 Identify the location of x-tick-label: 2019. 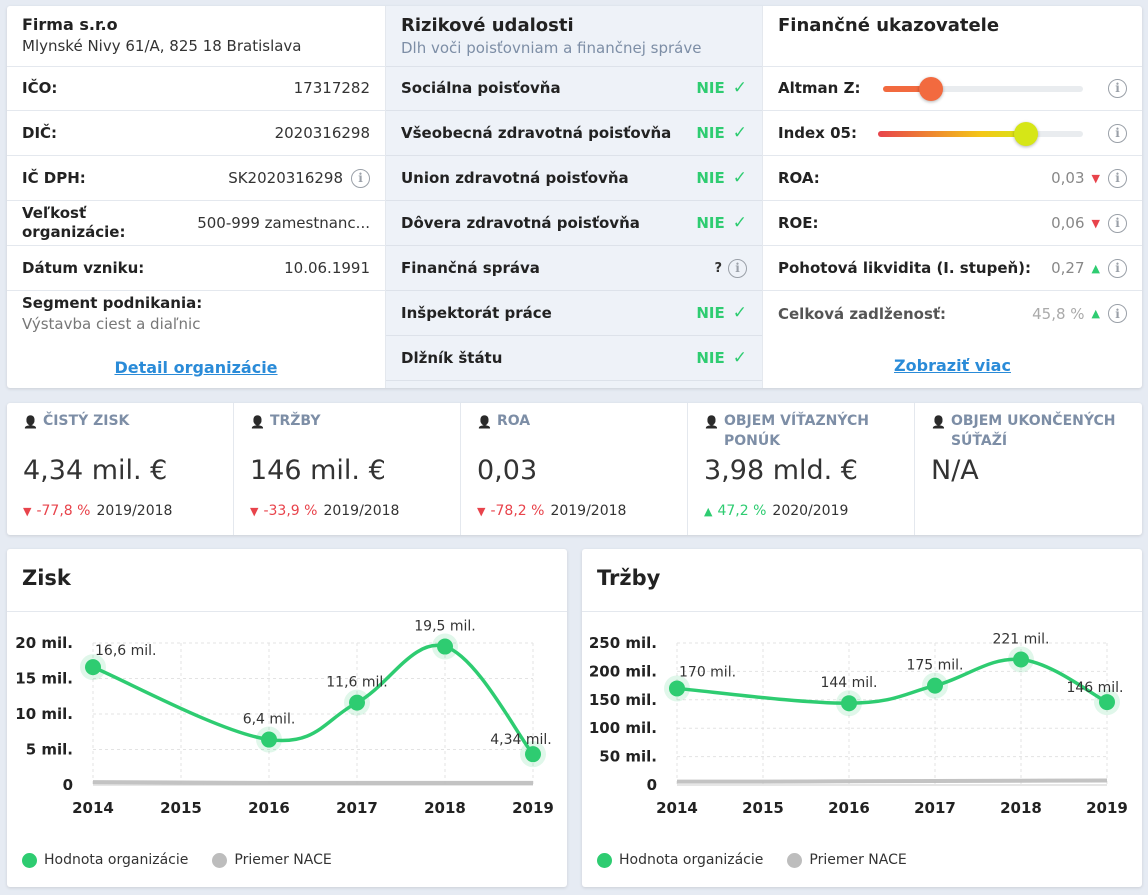
(1107, 808).